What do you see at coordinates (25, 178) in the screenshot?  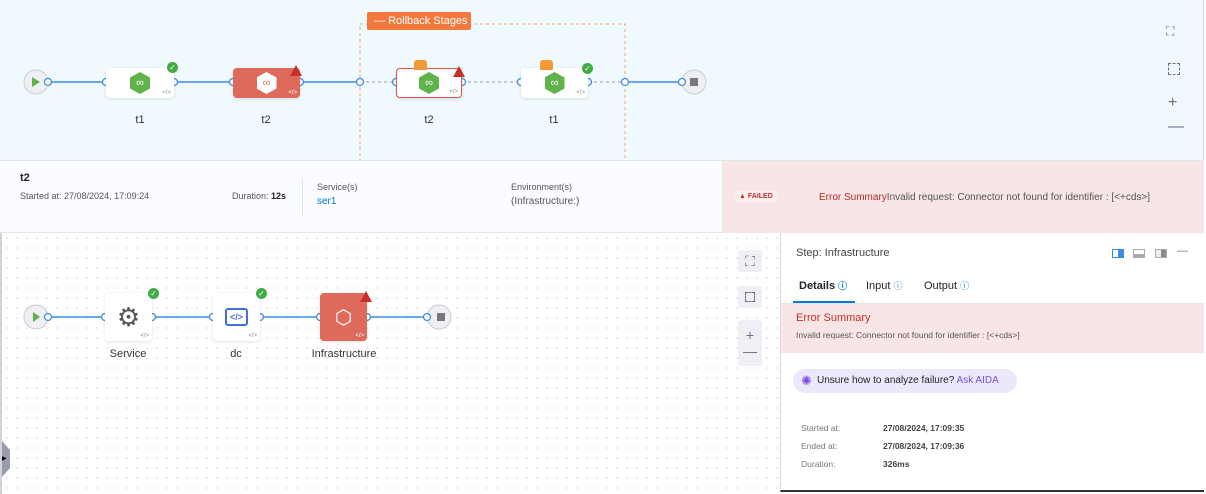 I see `stage-name: t2` at bounding box center [25, 178].